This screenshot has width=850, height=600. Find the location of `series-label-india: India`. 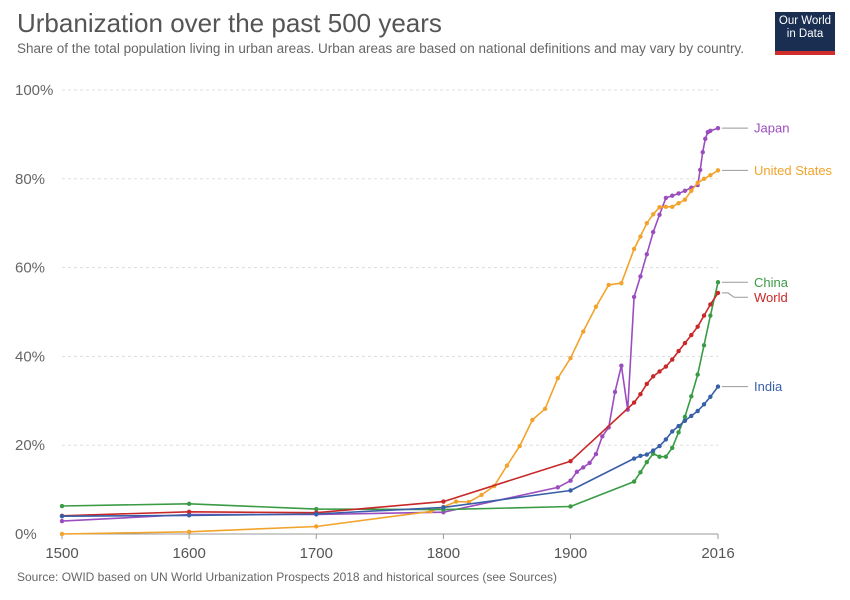

series-label-india: India is located at coordinates (768, 386).